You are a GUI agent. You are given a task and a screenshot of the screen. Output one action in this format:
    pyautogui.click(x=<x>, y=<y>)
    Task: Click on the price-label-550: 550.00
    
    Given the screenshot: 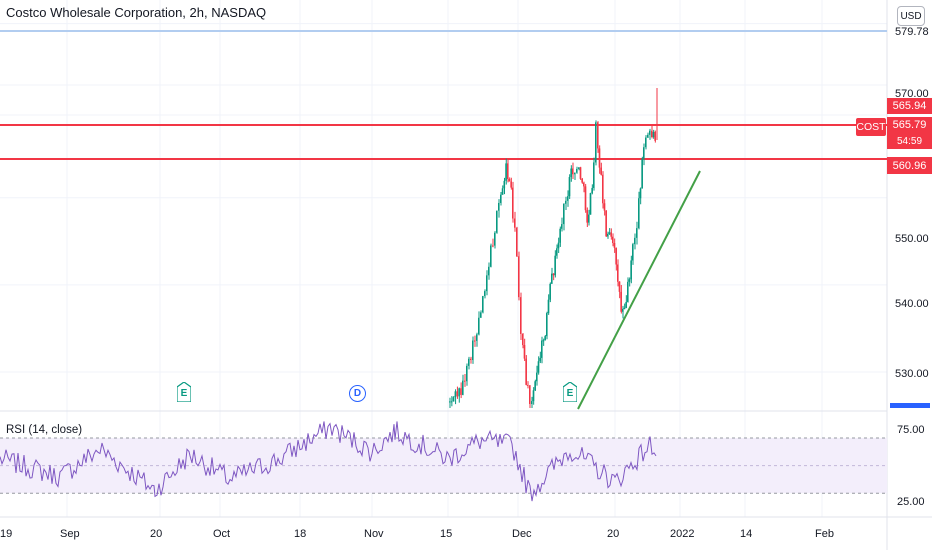 What is the action you would take?
    pyautogui.click(x=912, y=239)
    